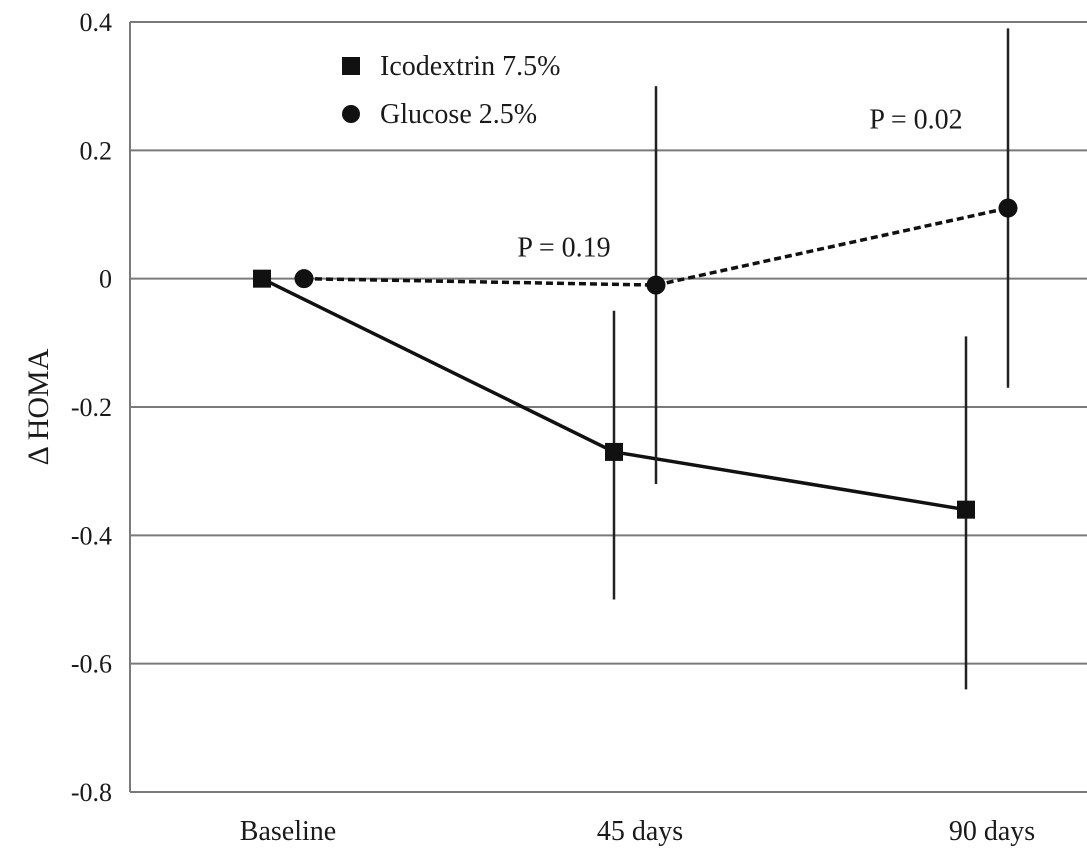 This screenshot has height=857, width=1087. What do you see at coordinates (288, 831) in the screenshot?
I see `x-tick-label: Baseline` at bounding box center [288, 831].